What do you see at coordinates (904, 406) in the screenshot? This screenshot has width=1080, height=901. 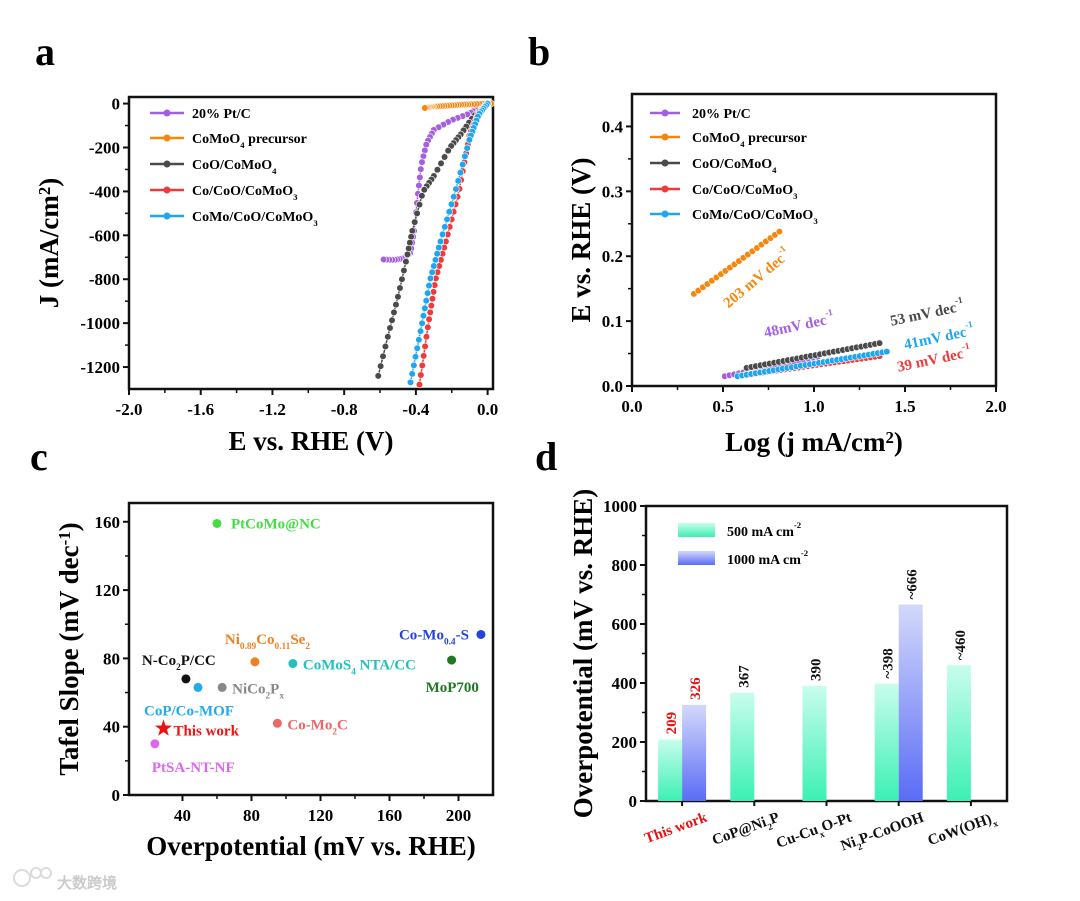 I see `x-tick-label: 1.5` at bounding box center [904, 406].